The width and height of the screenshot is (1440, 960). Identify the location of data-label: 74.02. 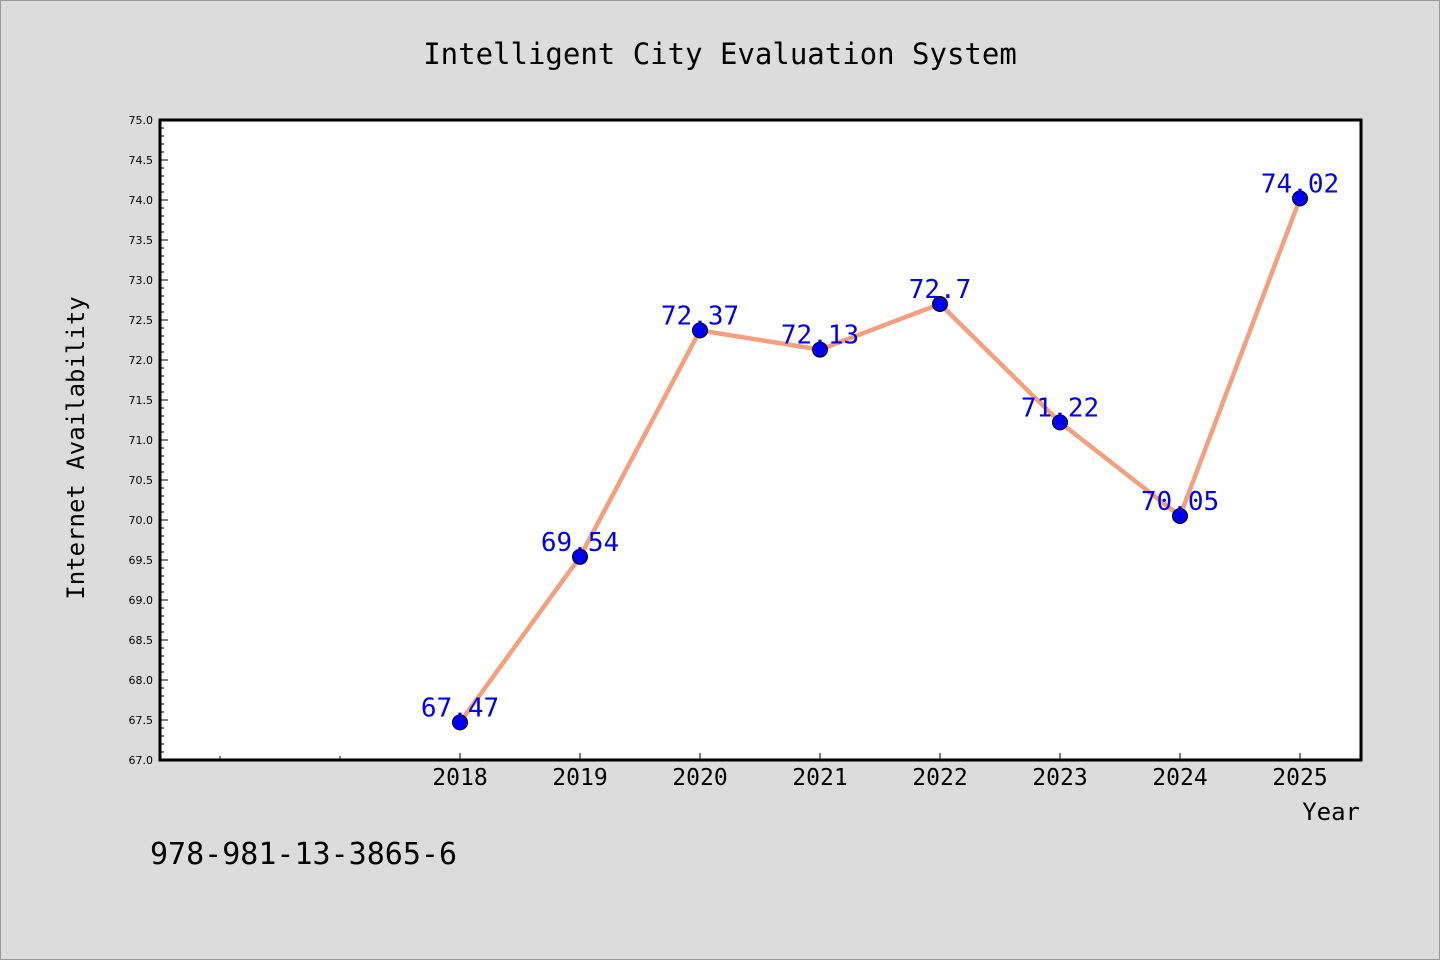
(1300, 184).